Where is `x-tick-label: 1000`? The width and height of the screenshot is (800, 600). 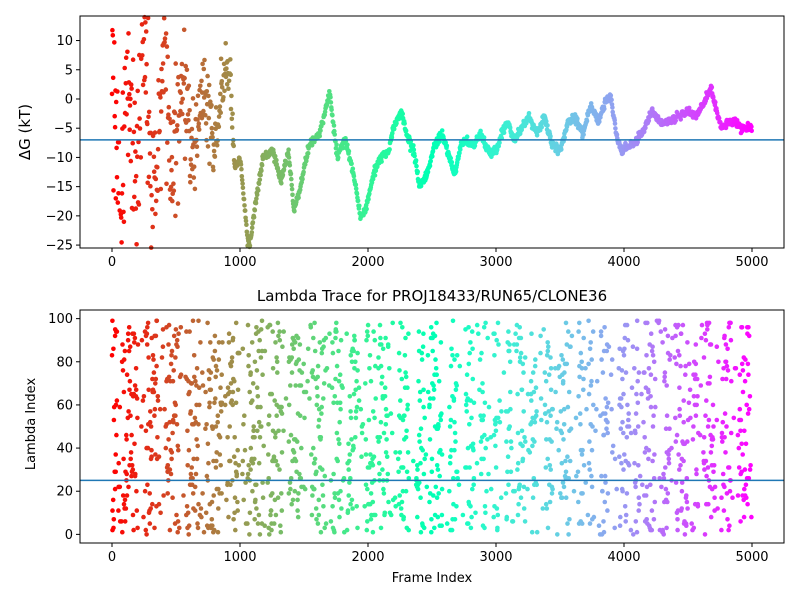
x-tick-label: 1000 is located at coordinates (239, 262).